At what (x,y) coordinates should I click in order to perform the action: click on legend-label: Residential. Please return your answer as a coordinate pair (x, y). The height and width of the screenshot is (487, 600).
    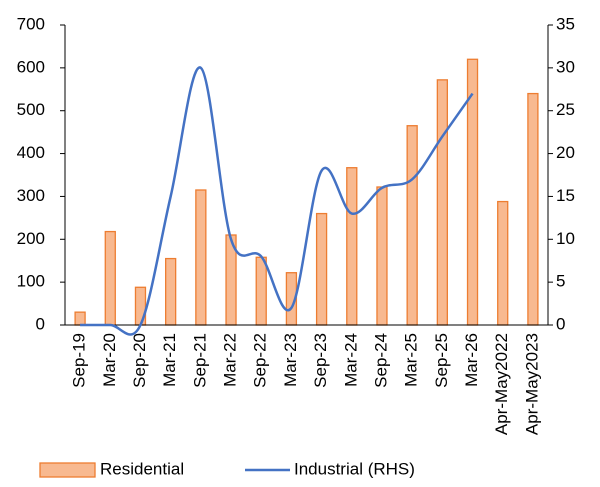
    Looking at the image, I should click on (142, 468).